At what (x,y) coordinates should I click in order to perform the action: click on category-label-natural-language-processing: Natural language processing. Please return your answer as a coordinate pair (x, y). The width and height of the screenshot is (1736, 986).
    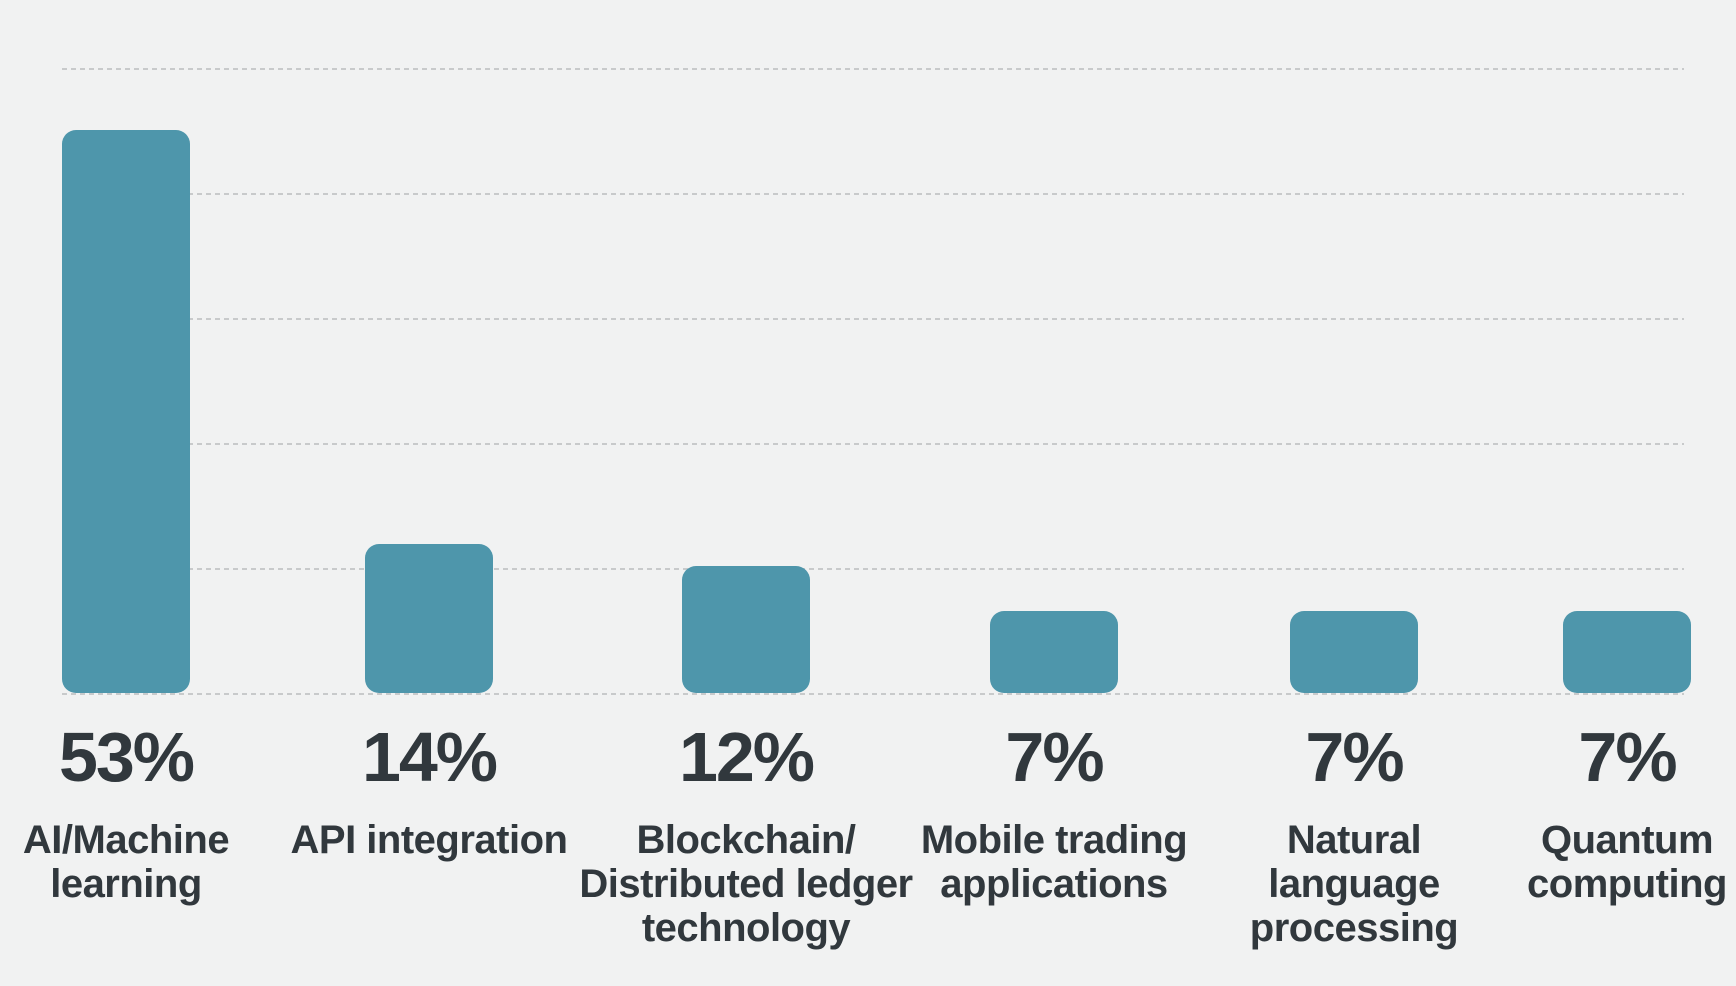
    Looking at the image, I should click on (1354, 884).